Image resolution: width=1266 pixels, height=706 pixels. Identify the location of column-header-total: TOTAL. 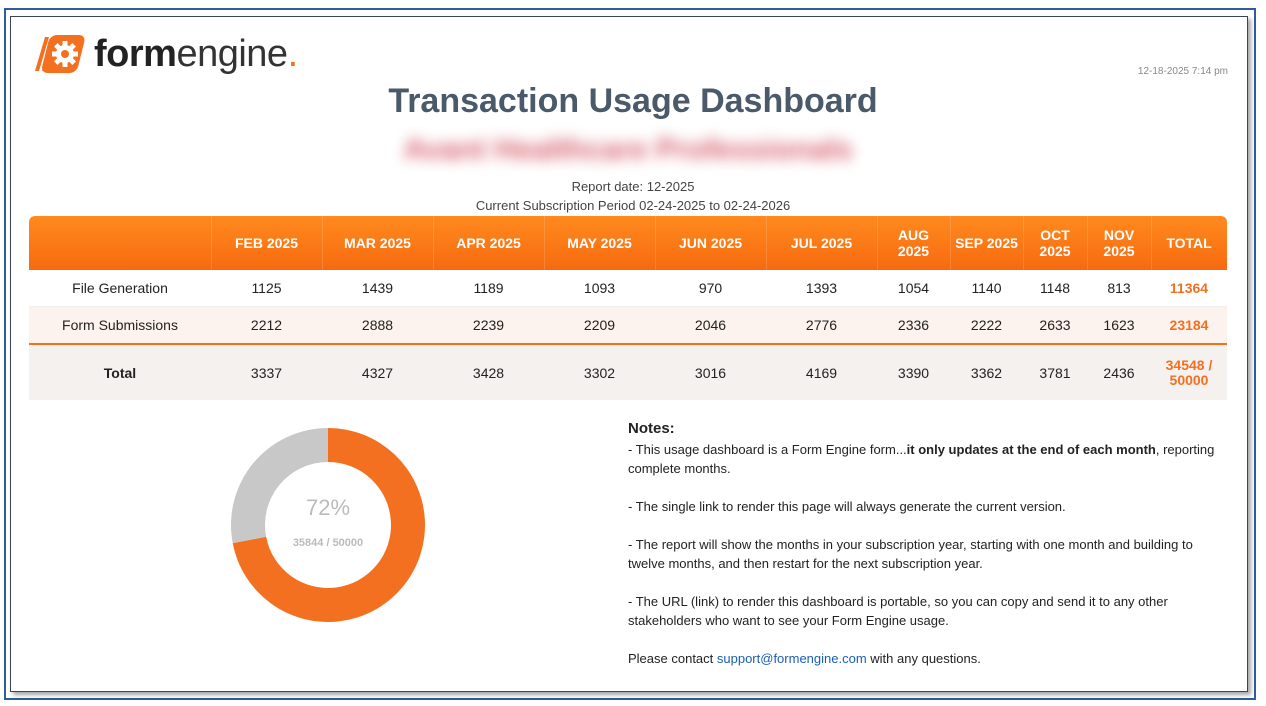
(1189, 243).